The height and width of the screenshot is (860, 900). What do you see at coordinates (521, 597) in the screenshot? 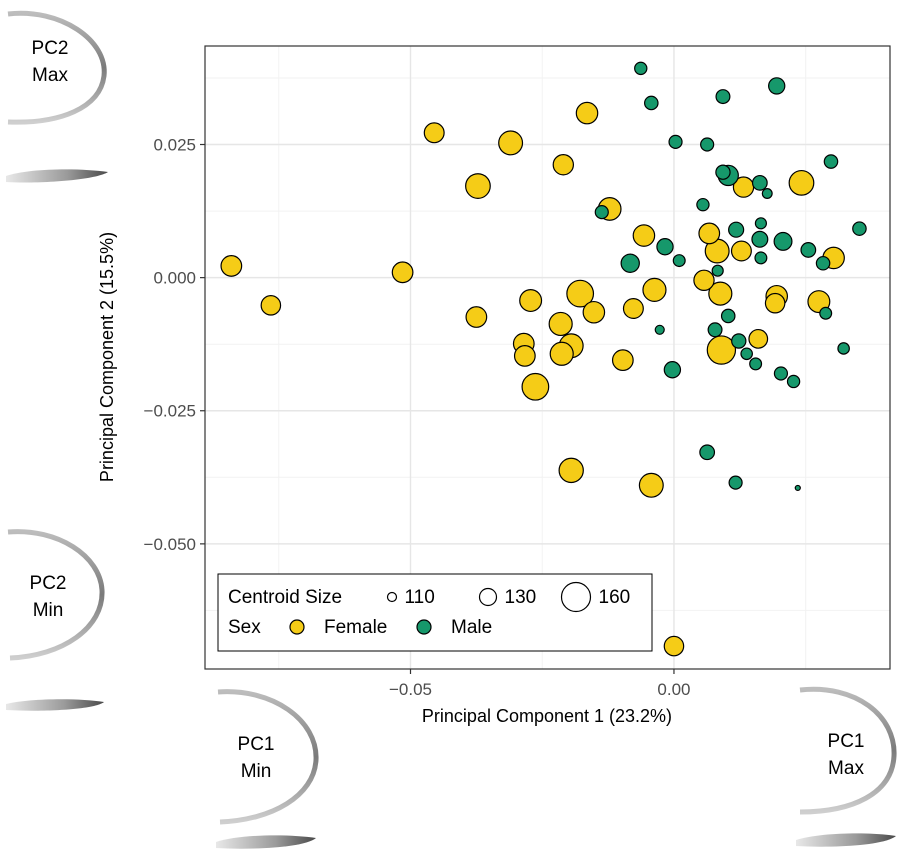
I see `legend-size-label: 130` at bounding box center [521, 597].